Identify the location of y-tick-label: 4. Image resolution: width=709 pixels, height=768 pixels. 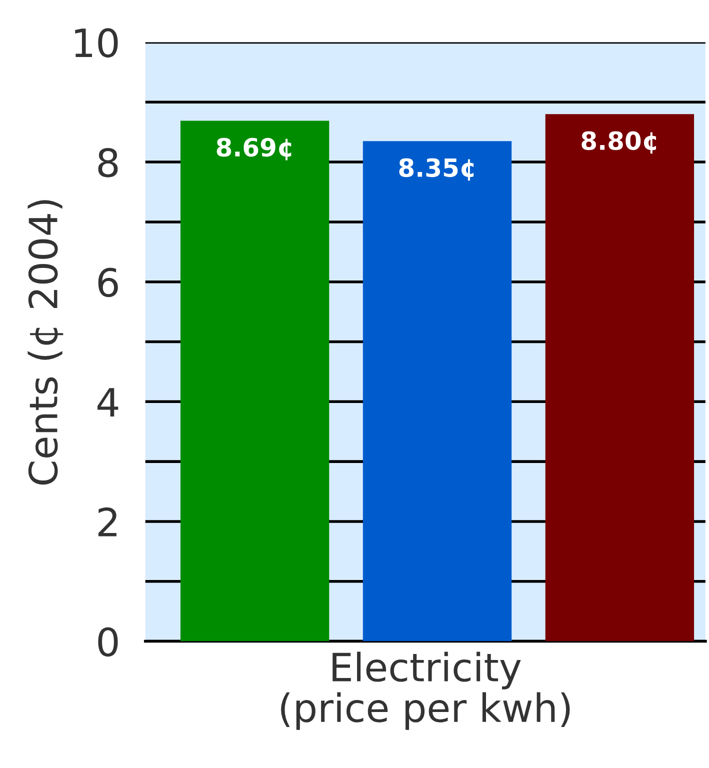
(108, 402).